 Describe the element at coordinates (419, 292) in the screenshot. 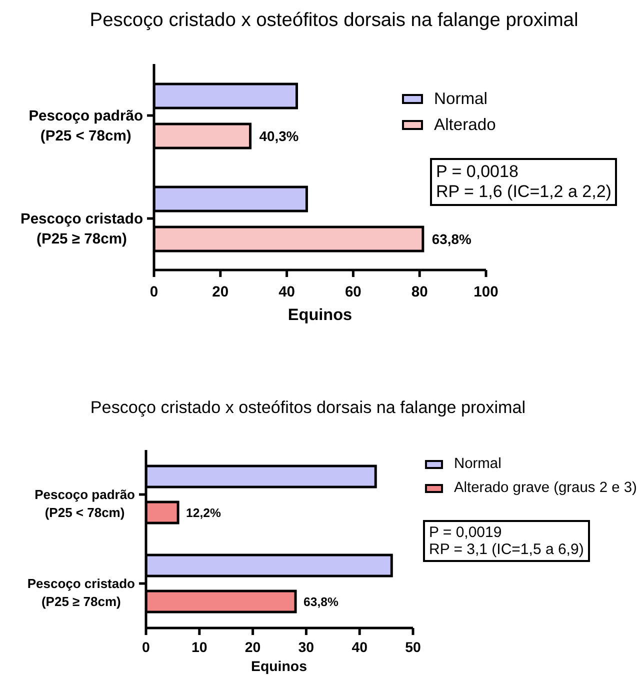

I see `x-tick-label: 80` at that location.